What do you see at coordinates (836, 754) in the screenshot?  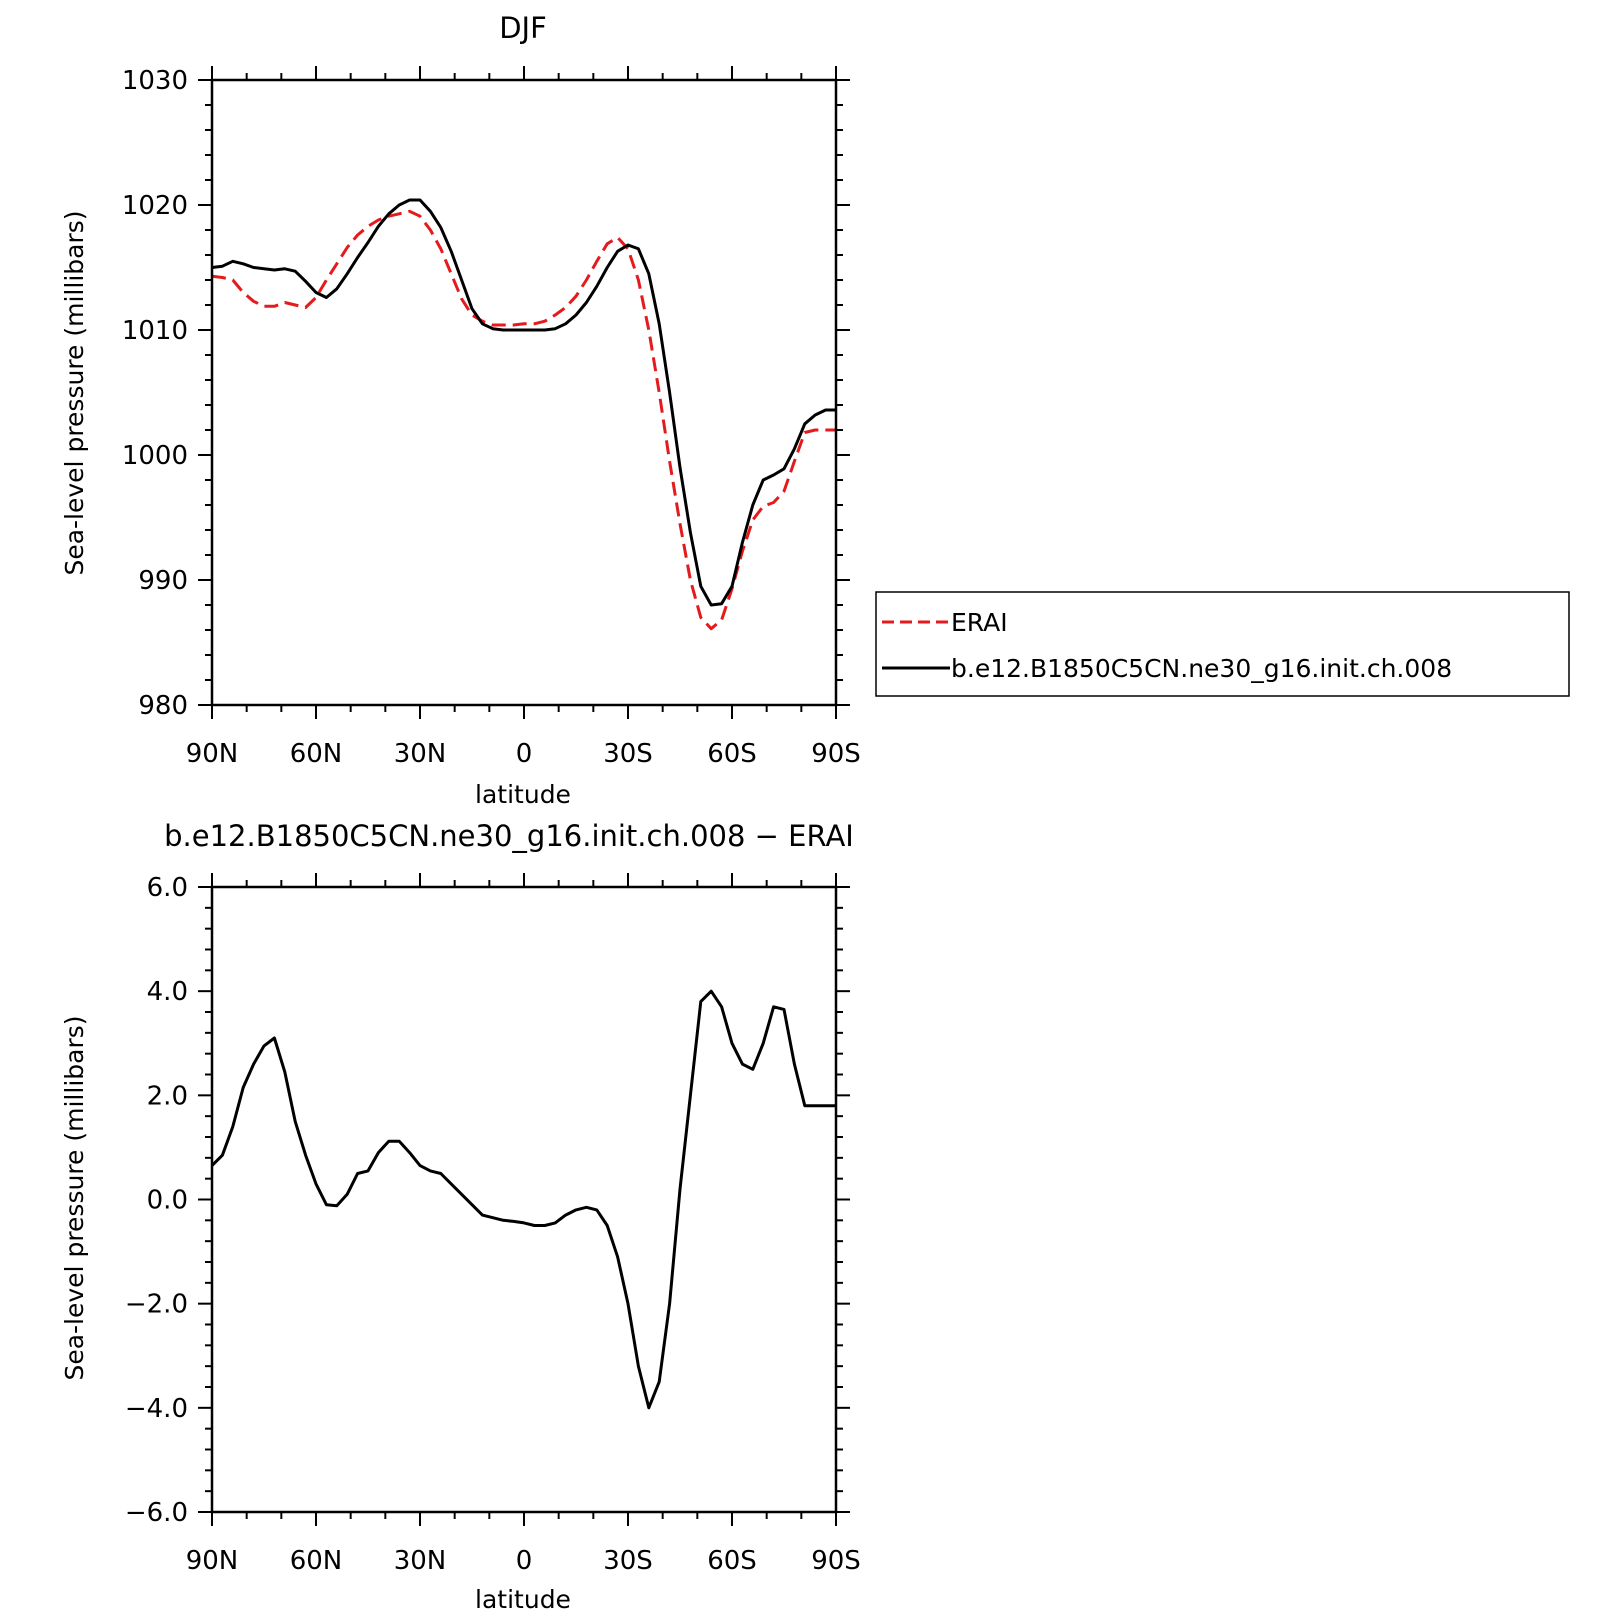 I see `top-x-tick-label: 90S` at bounding box center [836, 754].